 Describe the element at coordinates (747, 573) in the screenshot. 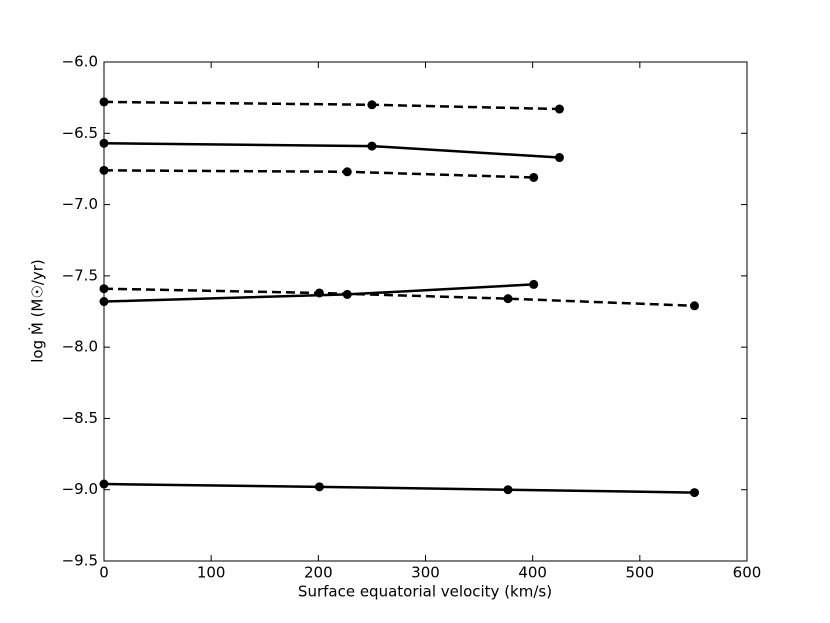

I see `x-tick-label: 600` at that location.